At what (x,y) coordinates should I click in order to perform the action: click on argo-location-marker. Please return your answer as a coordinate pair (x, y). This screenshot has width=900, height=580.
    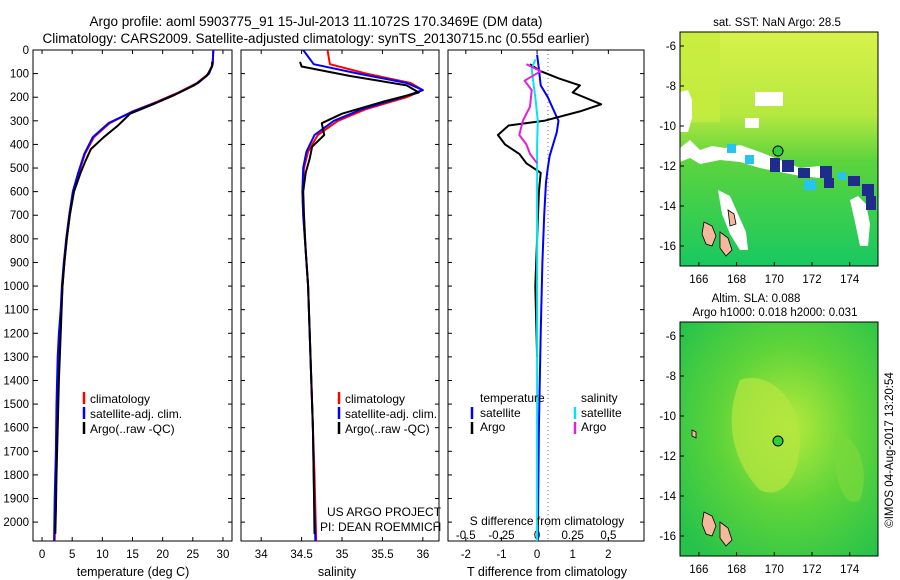
    Looking at the image, I should click on (778, 441).